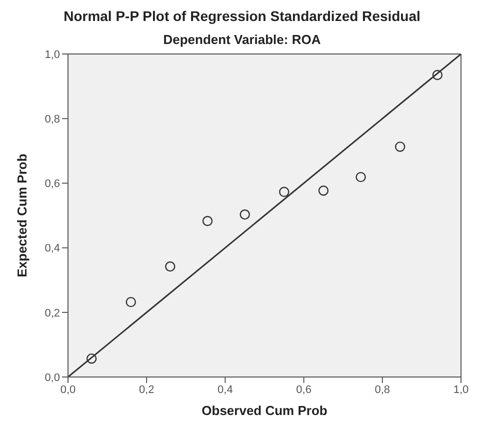 The width and height of the screenshot is (484, 444). I want to click on y-tick-label: 0,2, so click(52, 313).